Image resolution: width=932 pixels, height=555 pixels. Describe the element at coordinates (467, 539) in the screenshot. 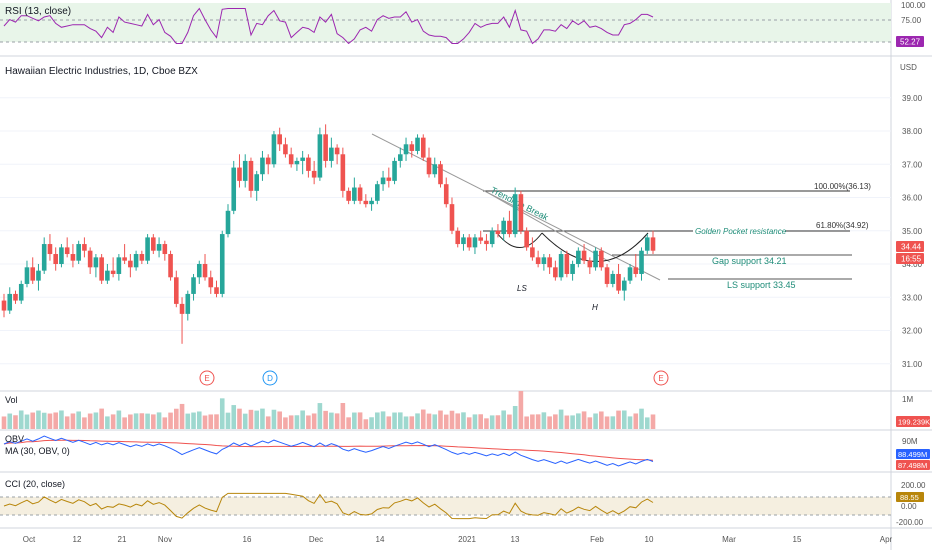

I see `time-axis-label: 2021` at that location.